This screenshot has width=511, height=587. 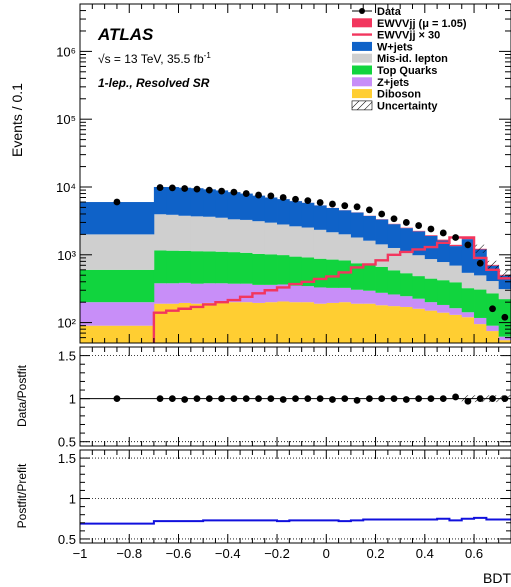 I want to click on legend-label-7: Diboson, so click(x=399, y=95).